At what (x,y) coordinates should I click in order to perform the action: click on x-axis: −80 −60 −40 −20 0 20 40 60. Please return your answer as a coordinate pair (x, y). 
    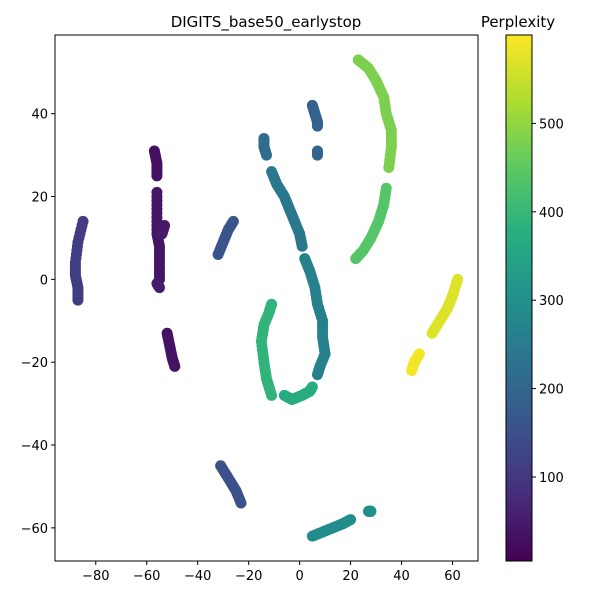
    Looking at the image, I should click on (271, 572).